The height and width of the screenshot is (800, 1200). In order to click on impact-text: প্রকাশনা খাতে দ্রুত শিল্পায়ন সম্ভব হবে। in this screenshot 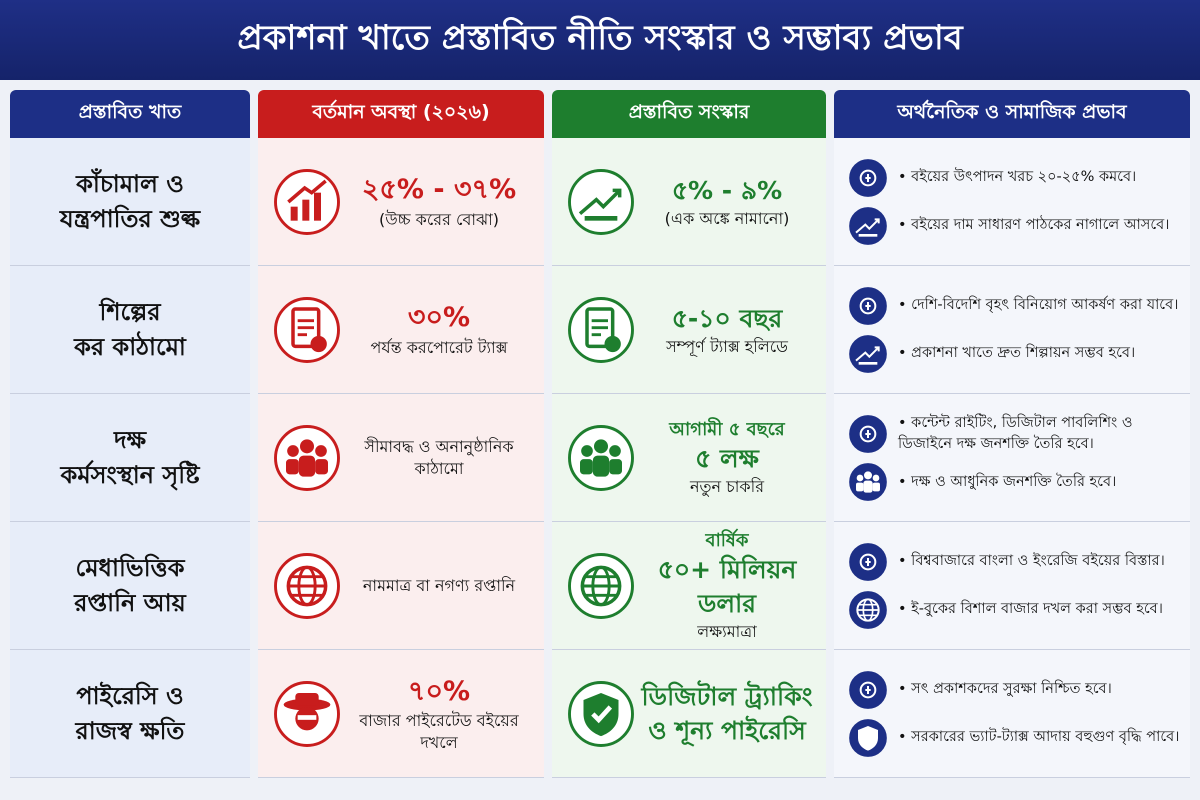, I will do `click(1016, 353)`.